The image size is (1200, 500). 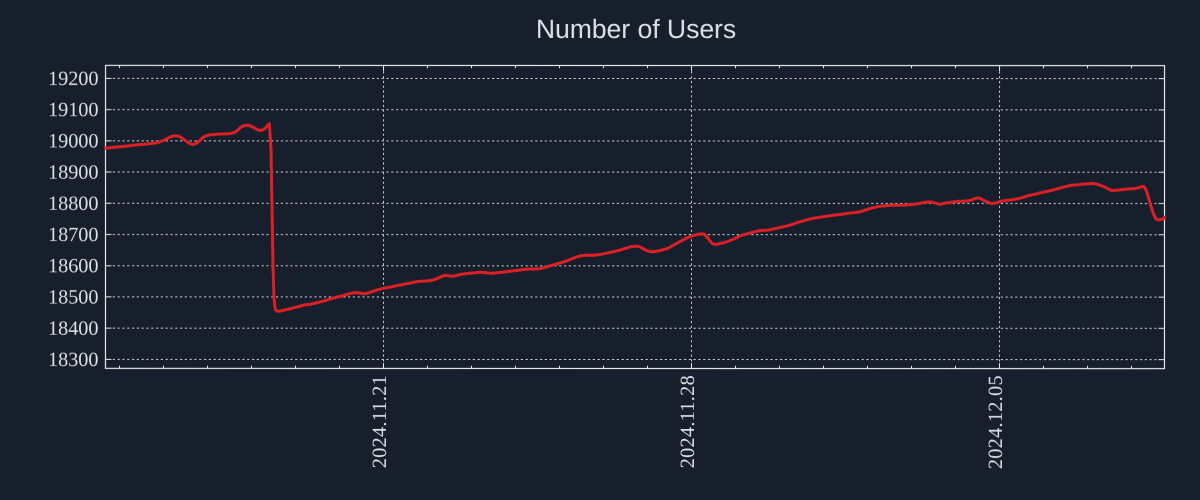 What do you see at coordinates (73, 266) in the screenshot?
I see `svg-text: 18600` at bounding box center [73, 266].